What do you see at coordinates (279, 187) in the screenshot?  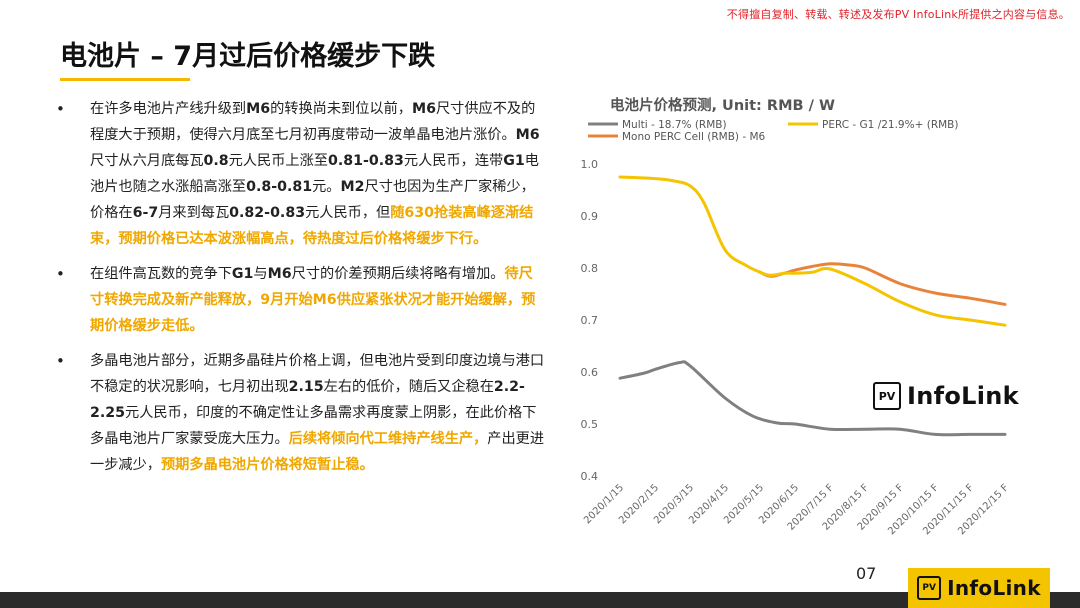 I see `bullet-segment: 0.8-0.81` at bounding box center [279, 187].